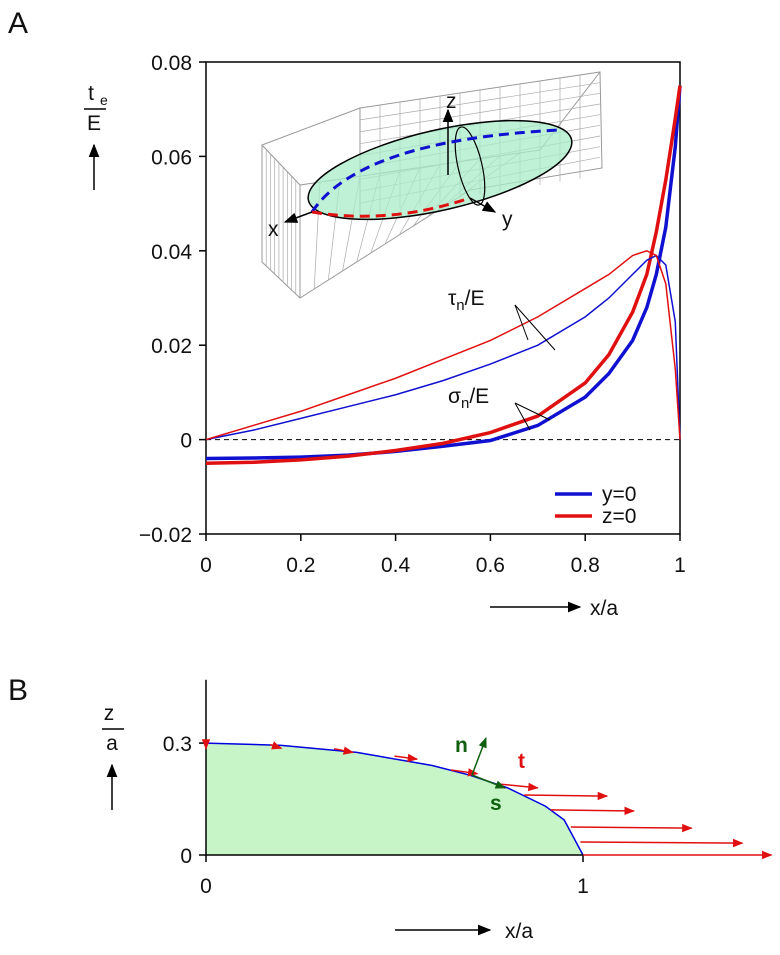  I want to click on x-tick-label: 0.4, so click(396, 565).